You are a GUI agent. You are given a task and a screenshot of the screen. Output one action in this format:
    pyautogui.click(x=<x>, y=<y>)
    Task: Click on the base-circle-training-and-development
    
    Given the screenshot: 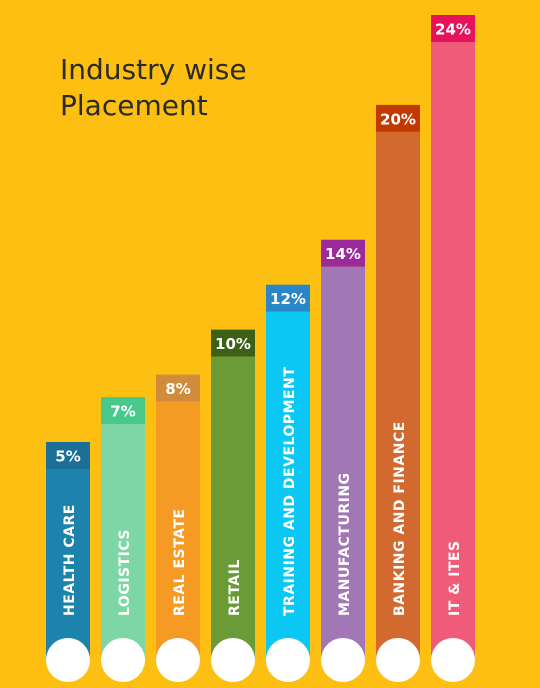 What is the action you would take?
    pyautogui.click(x=288, y=660)
    